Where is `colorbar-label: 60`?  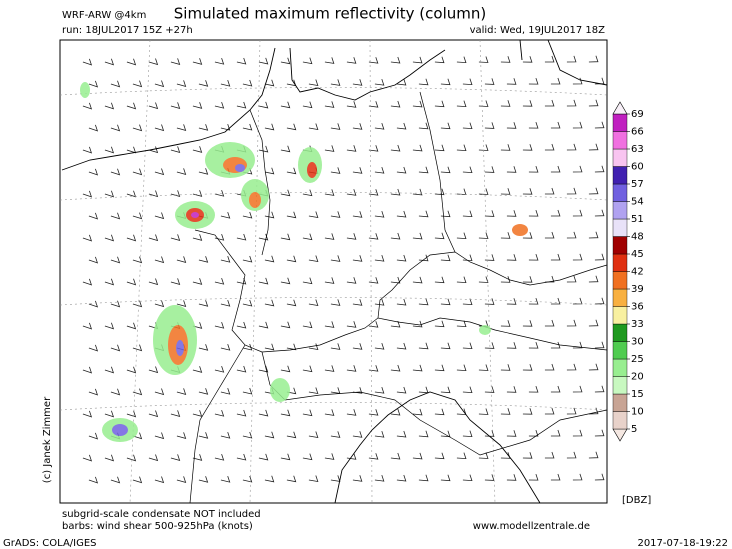 colorbar-label: 60 is located at coordinates (637, 167).